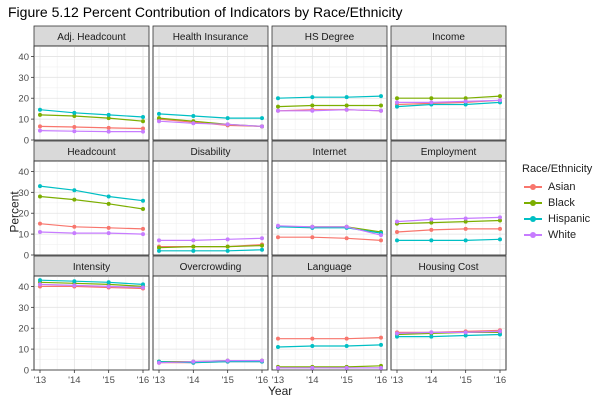 This screenshot has width=600, height=400. I want to click on facet-panel: Adj. Headcount 0 10 20 30 40, so click(84, 86).